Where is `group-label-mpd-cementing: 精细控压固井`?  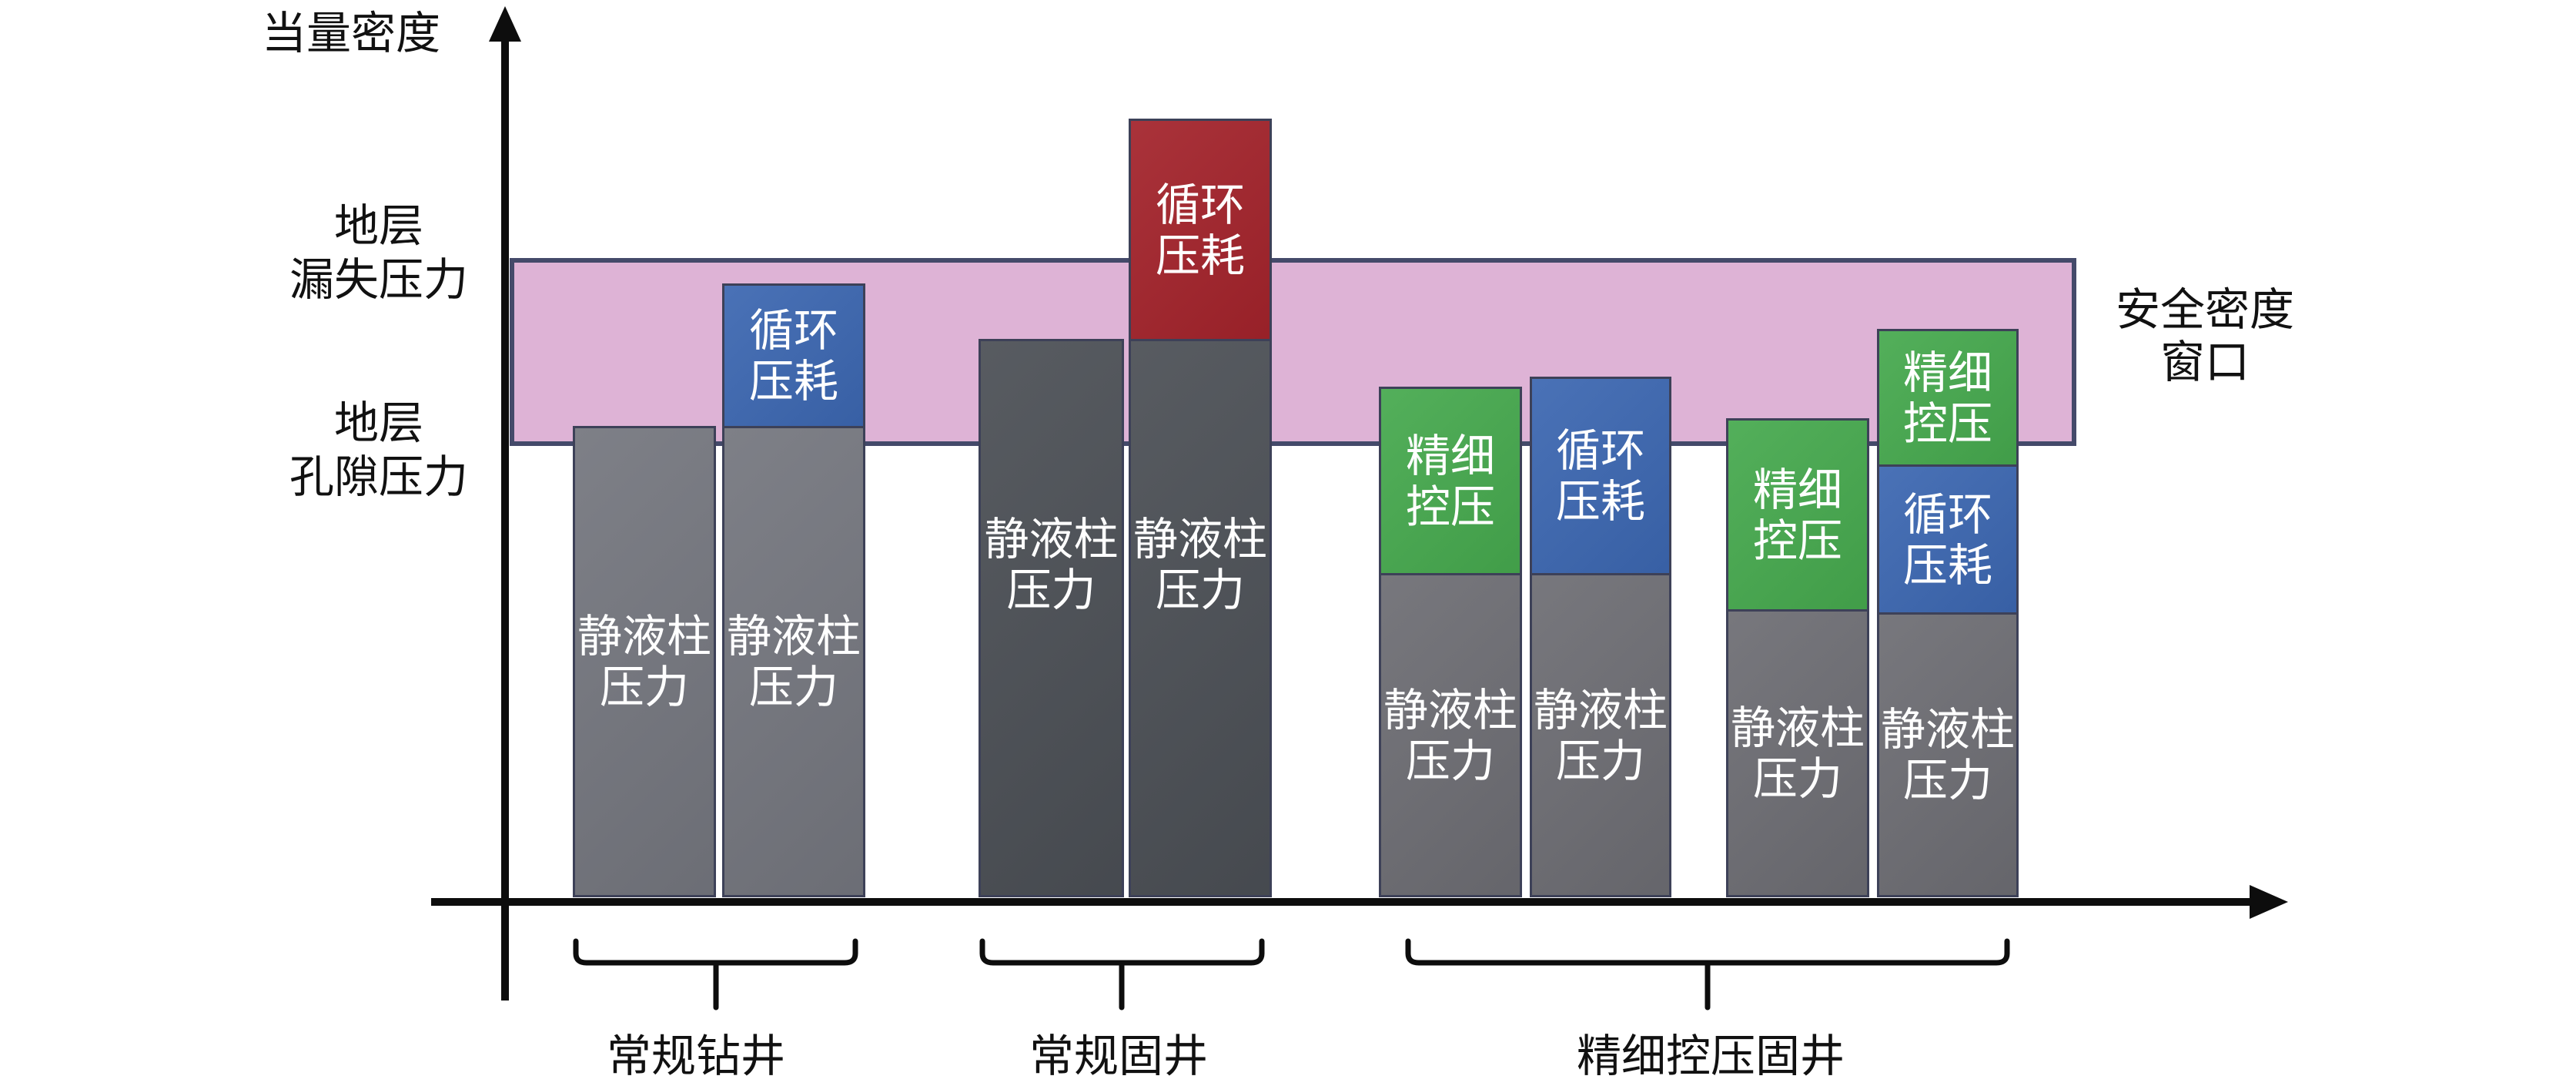 group-label-mpd-cementing: 精细控压固井 is located at coordinates (1711, 1056).